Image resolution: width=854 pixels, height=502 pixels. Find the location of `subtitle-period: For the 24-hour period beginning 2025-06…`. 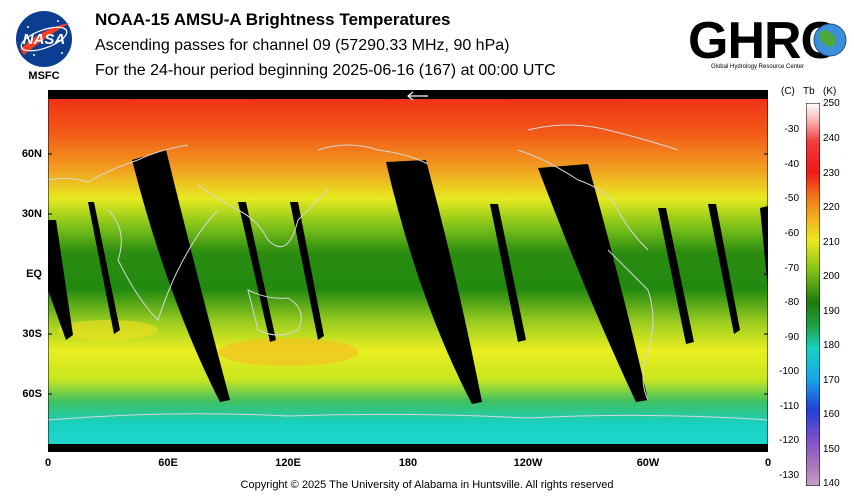

subtitle-period: For the 24-hour period beginning 2025-06… is located at coordinates (325, 70).